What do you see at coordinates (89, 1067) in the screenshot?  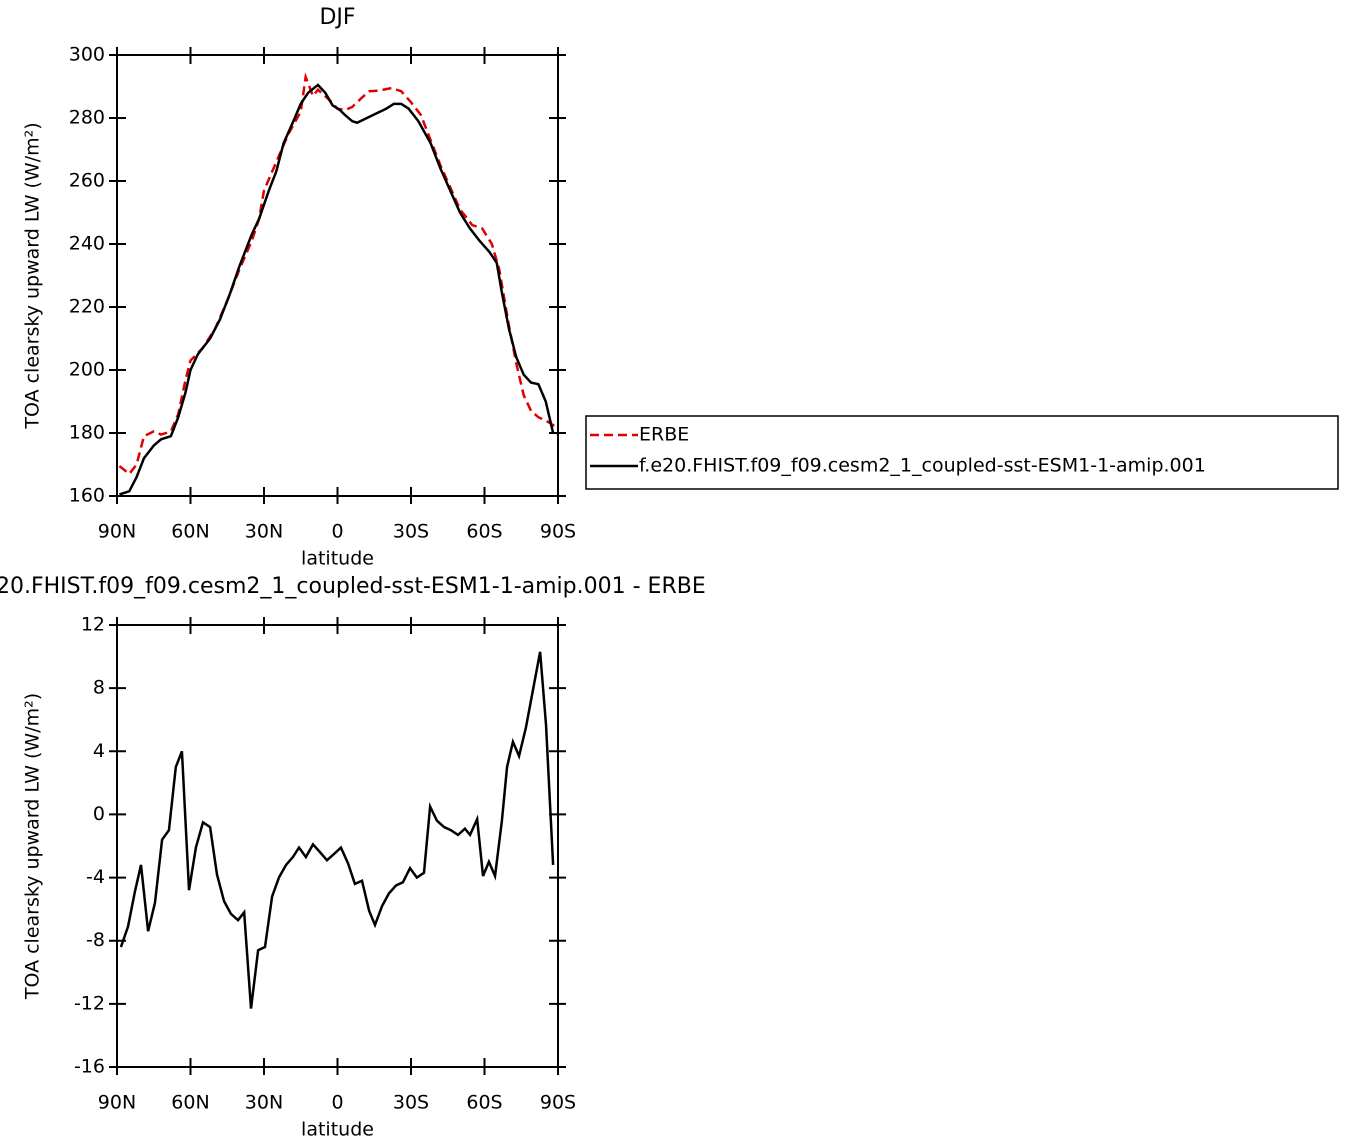 I see `y-tick-label: -16` at bounding box center [89, 1067].